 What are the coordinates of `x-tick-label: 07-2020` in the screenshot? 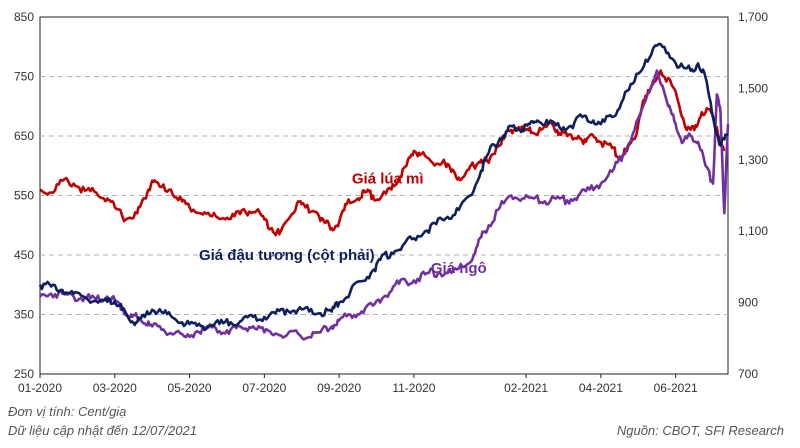 It's located at (264, 388).